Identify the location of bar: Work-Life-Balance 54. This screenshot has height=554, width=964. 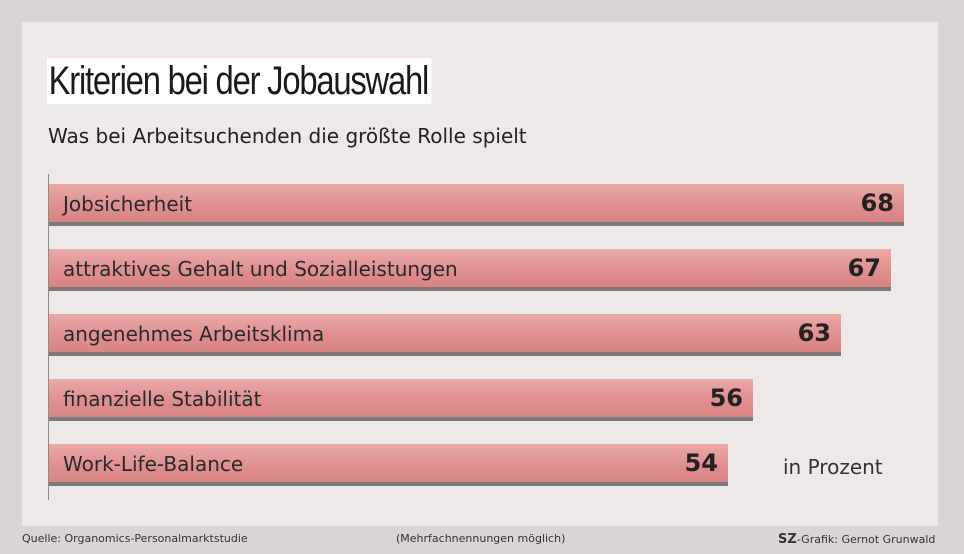
(388, 465).